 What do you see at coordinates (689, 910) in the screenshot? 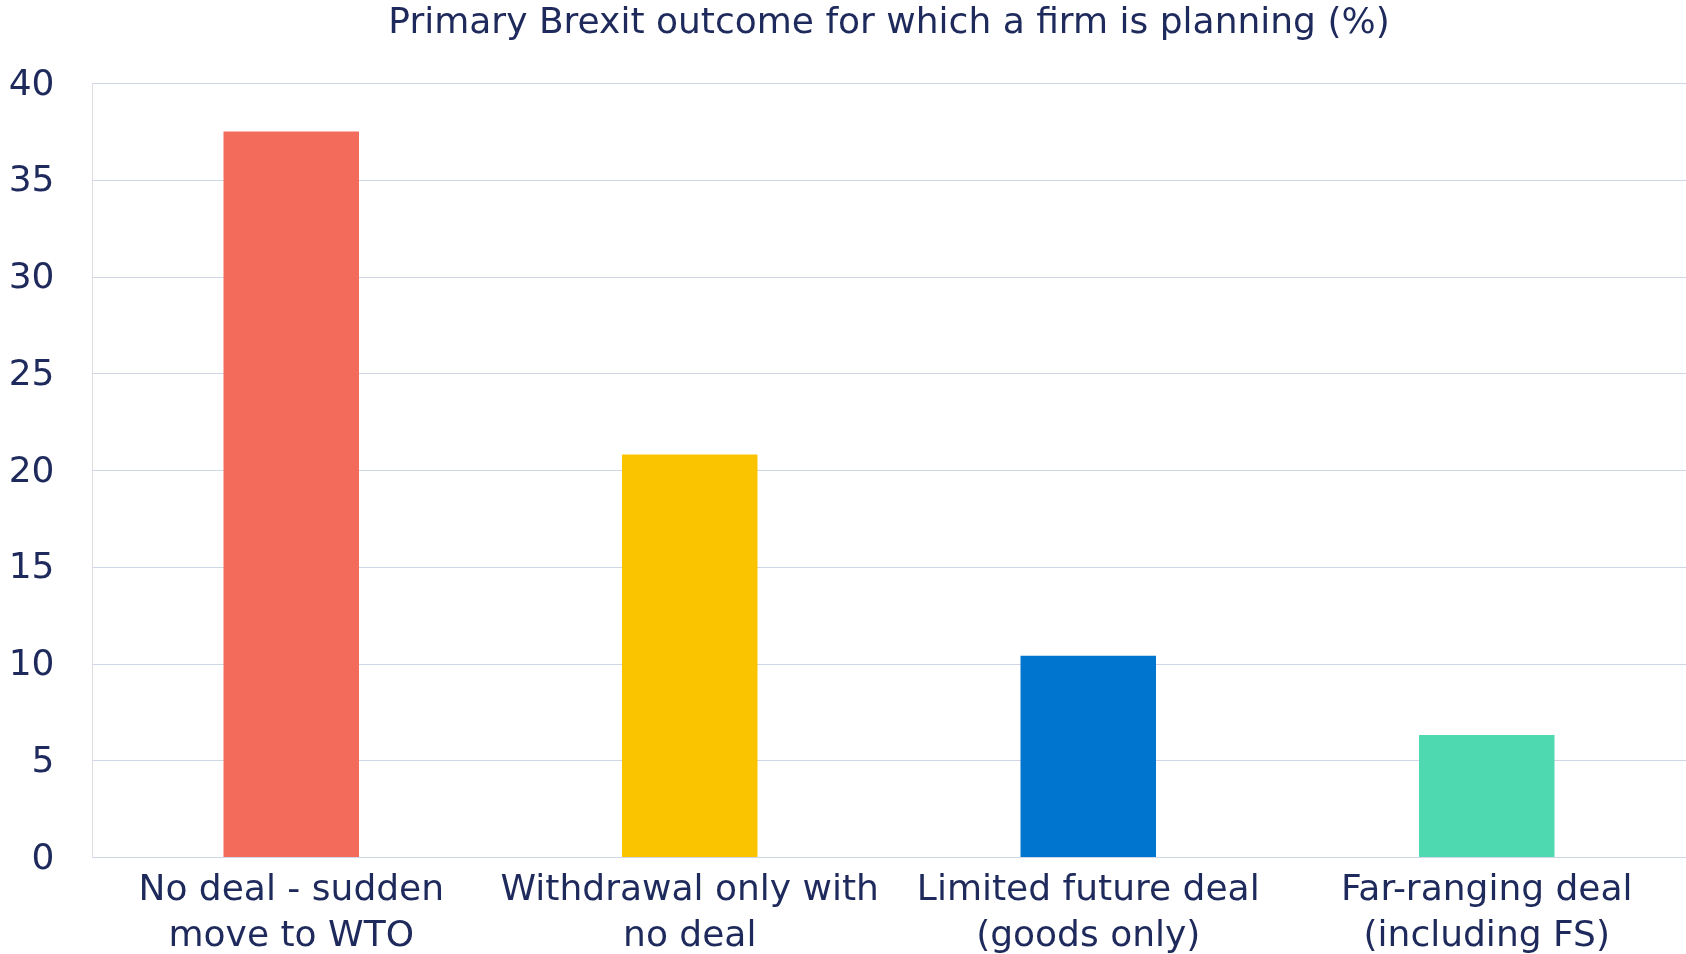
I see `x-tick-label: Withdrawal only with no deal` at bounding box center [689, 910].